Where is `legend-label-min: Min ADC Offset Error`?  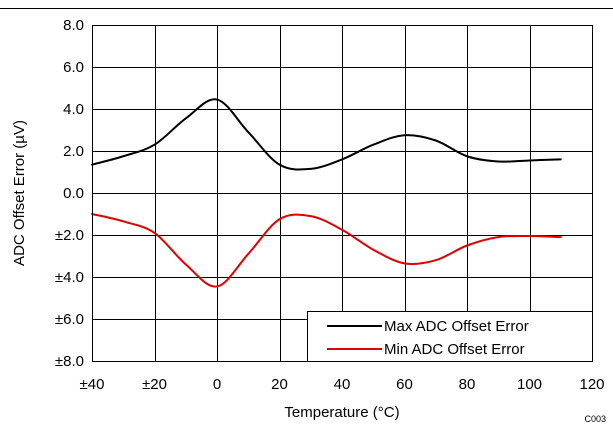 legend-label-min: Min ADC Offset Error is located at coordinates (454, 349).